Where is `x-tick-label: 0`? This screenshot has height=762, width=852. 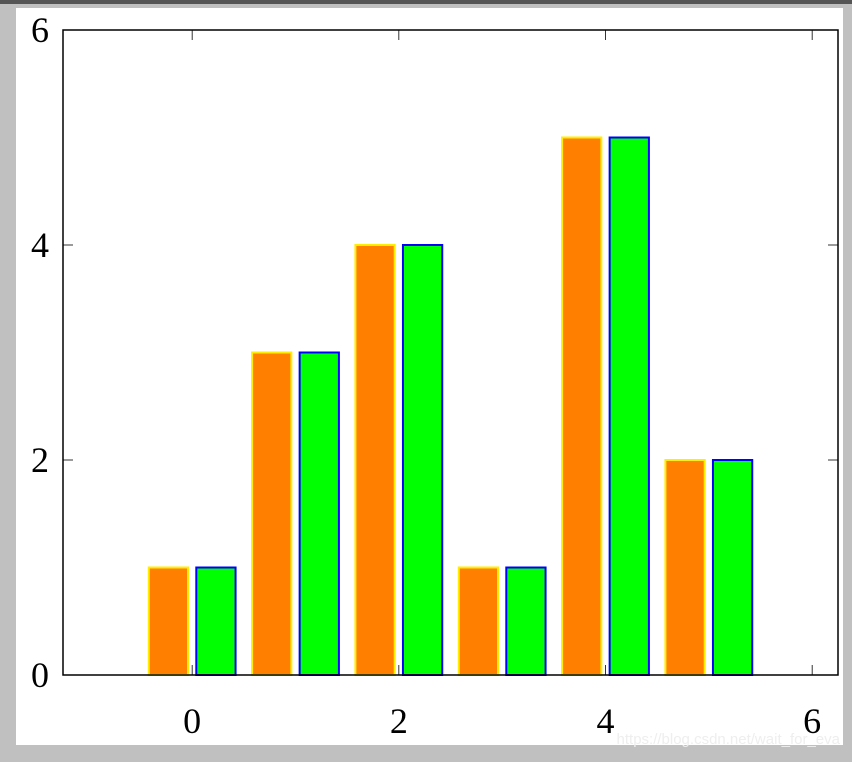 x-tick-label: 0 is located at coordinates (192, 721).